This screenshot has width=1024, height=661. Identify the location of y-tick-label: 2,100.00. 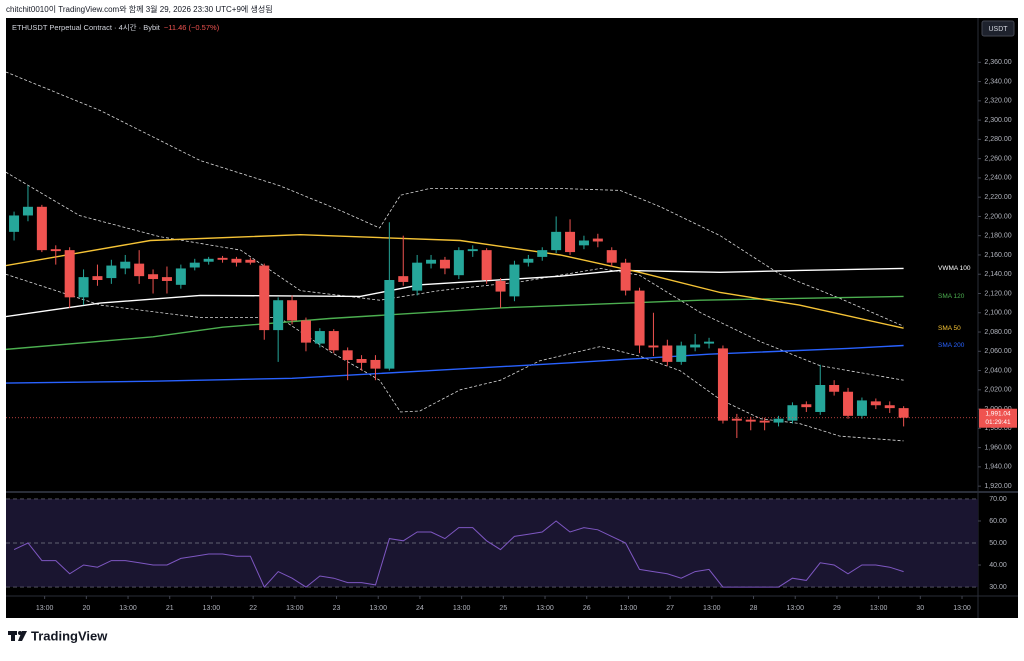
(997, 313).